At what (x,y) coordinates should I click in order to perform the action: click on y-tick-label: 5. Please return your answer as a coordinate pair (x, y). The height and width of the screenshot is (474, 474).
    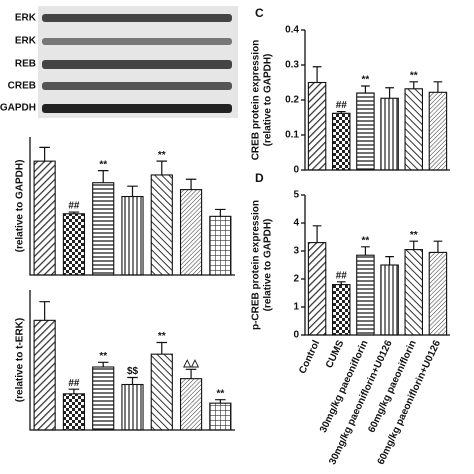
    Looking at the image, I should click on (296, 195).